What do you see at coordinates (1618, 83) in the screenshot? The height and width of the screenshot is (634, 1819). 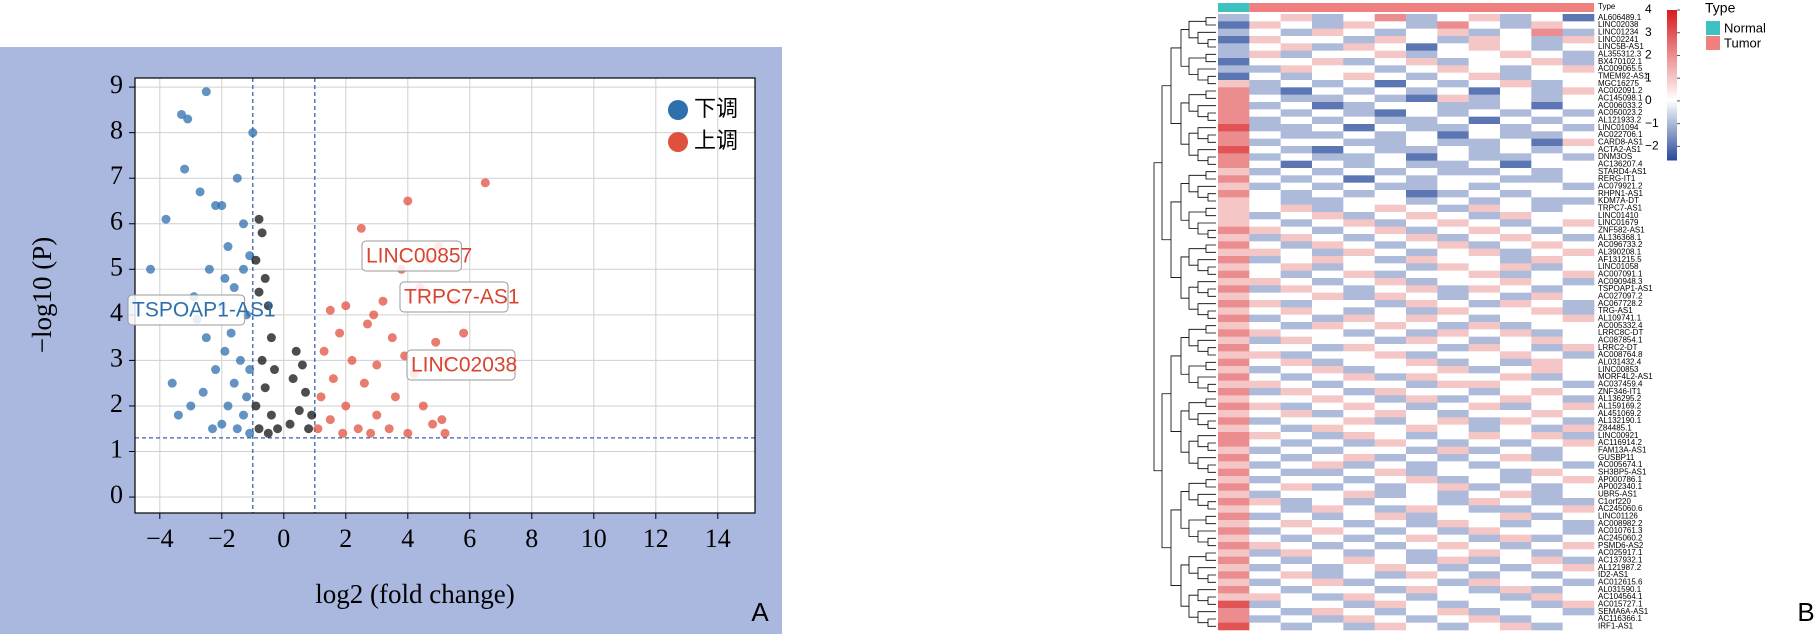 I see `row-label: MGC16275` at bounding box center [1618, 83].